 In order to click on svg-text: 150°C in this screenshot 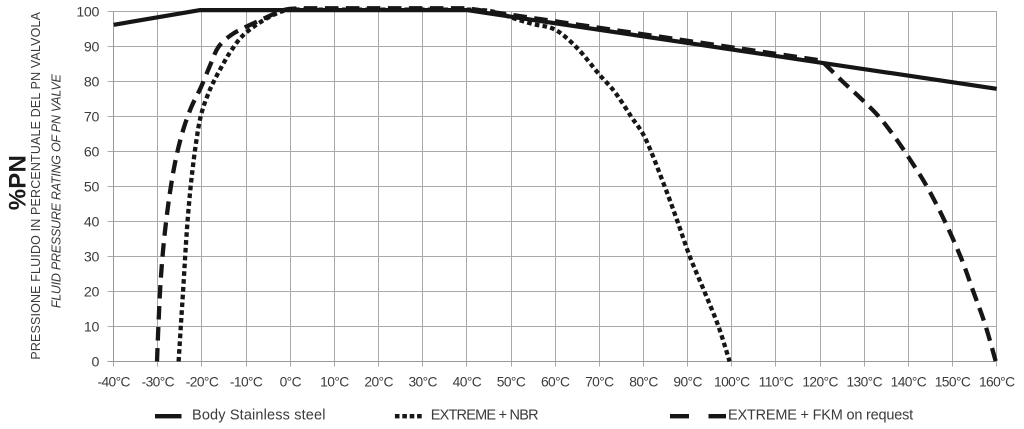, I will do `click(953, 382)`.